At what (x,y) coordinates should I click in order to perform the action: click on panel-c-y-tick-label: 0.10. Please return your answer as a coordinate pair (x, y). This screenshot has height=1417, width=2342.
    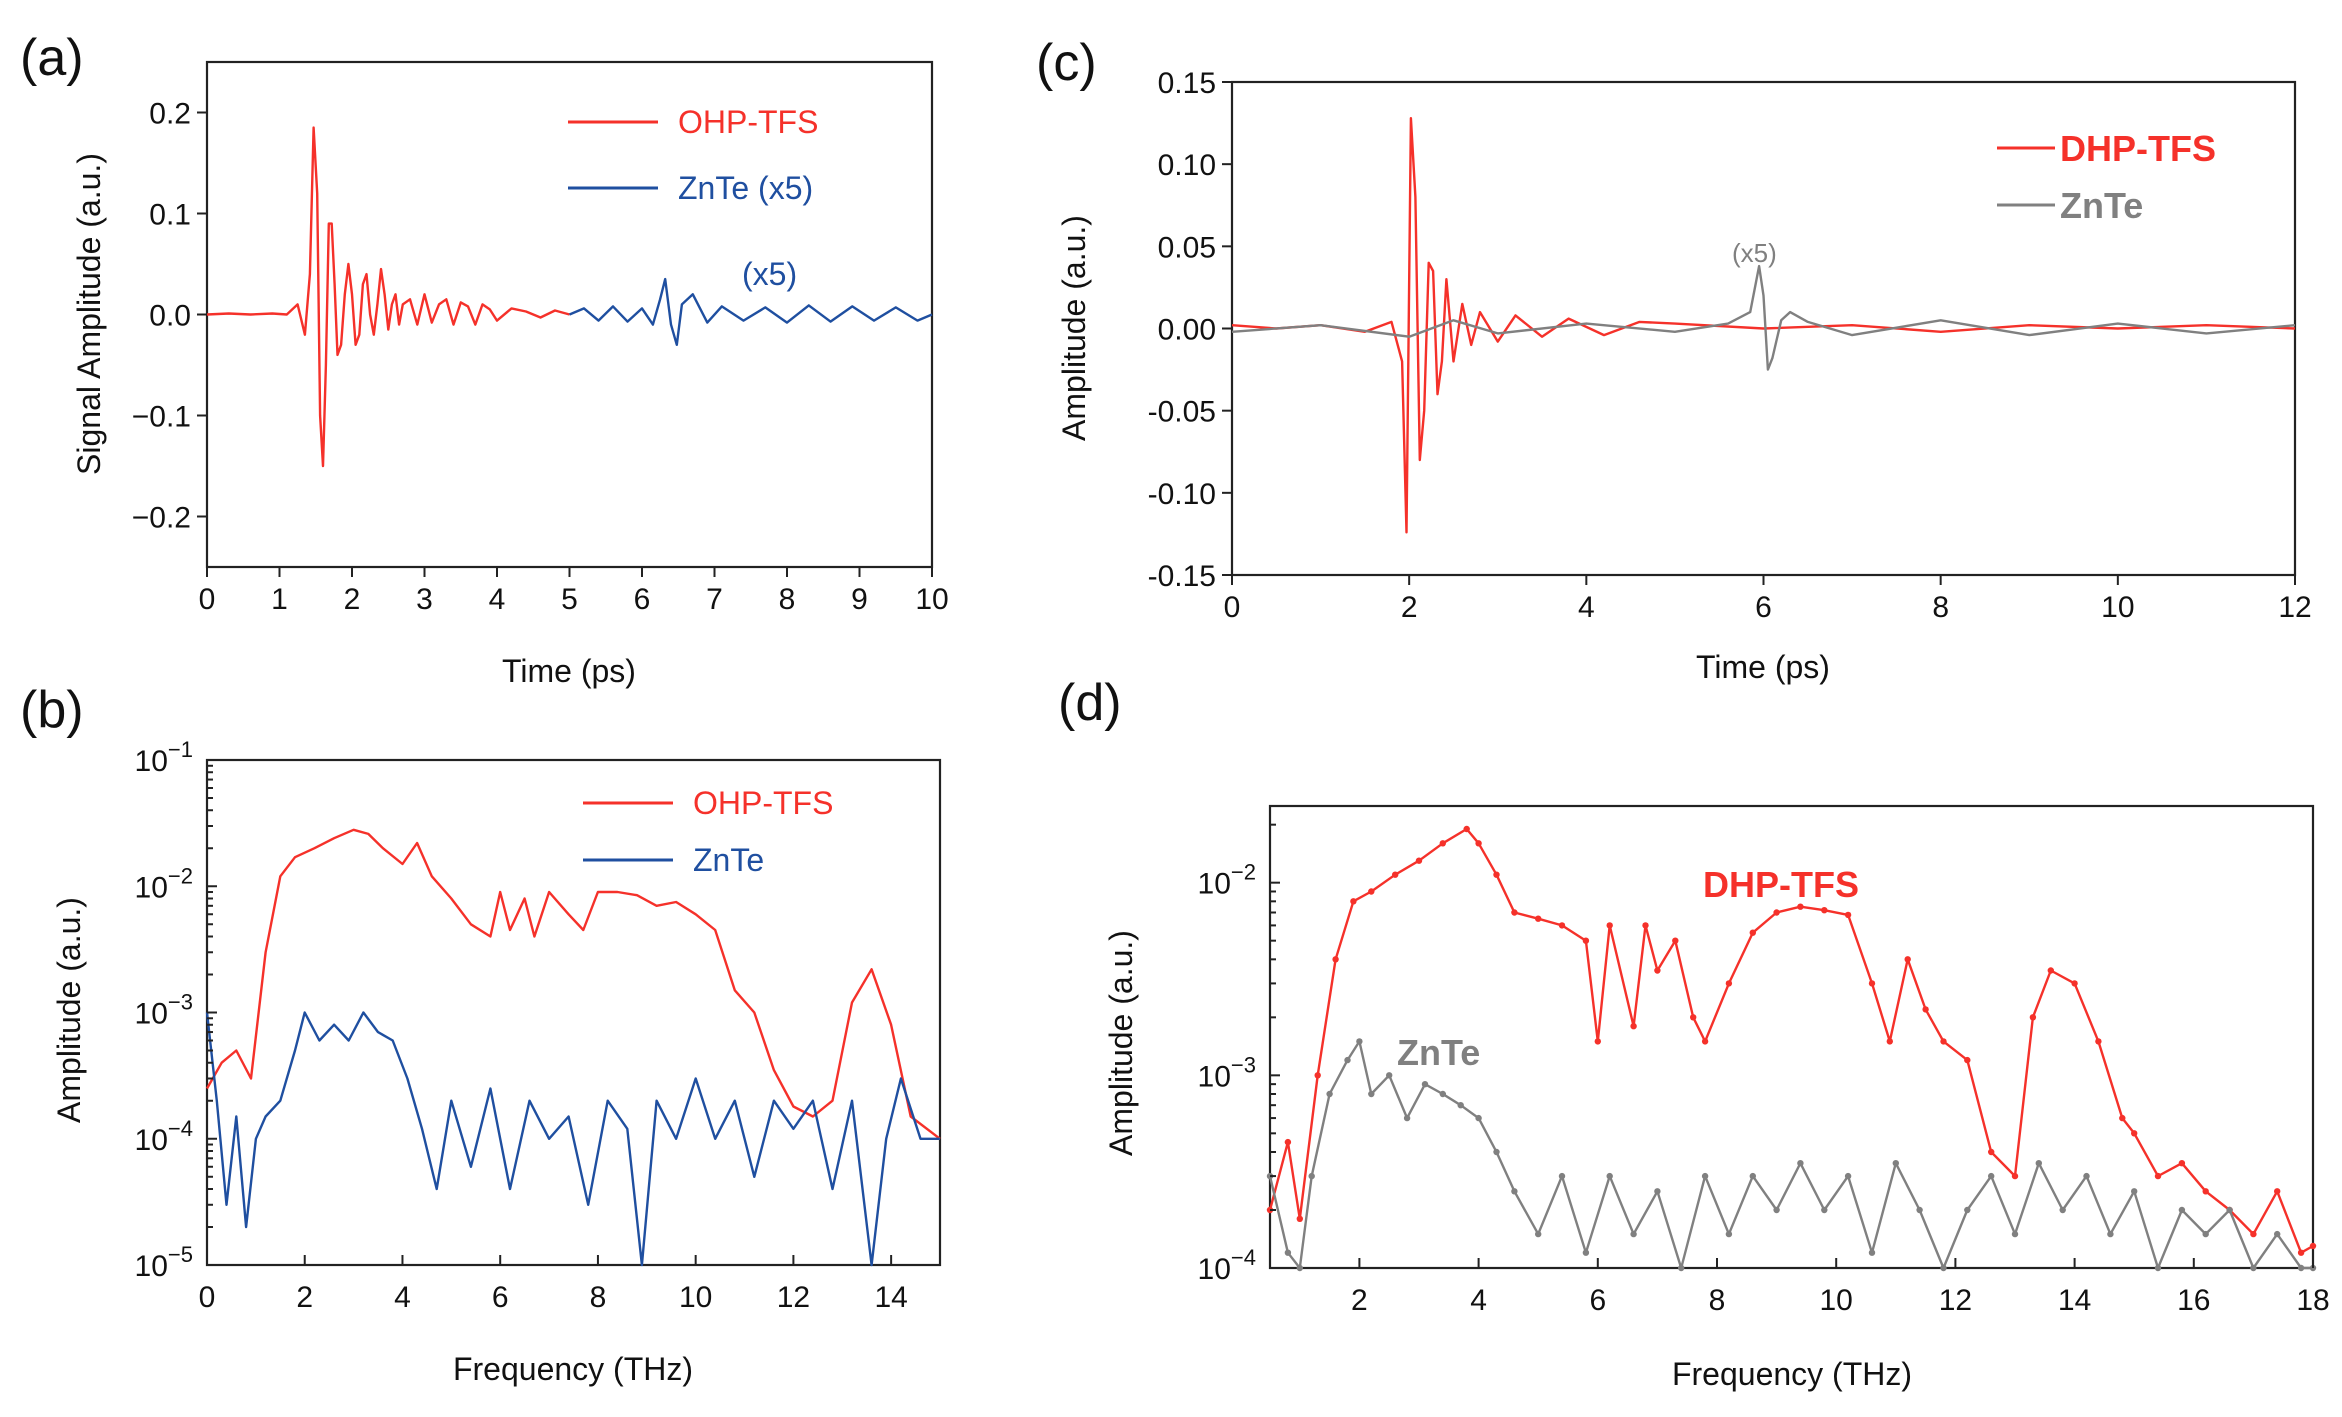
    Looking at the image, I should click on (1187, 165).